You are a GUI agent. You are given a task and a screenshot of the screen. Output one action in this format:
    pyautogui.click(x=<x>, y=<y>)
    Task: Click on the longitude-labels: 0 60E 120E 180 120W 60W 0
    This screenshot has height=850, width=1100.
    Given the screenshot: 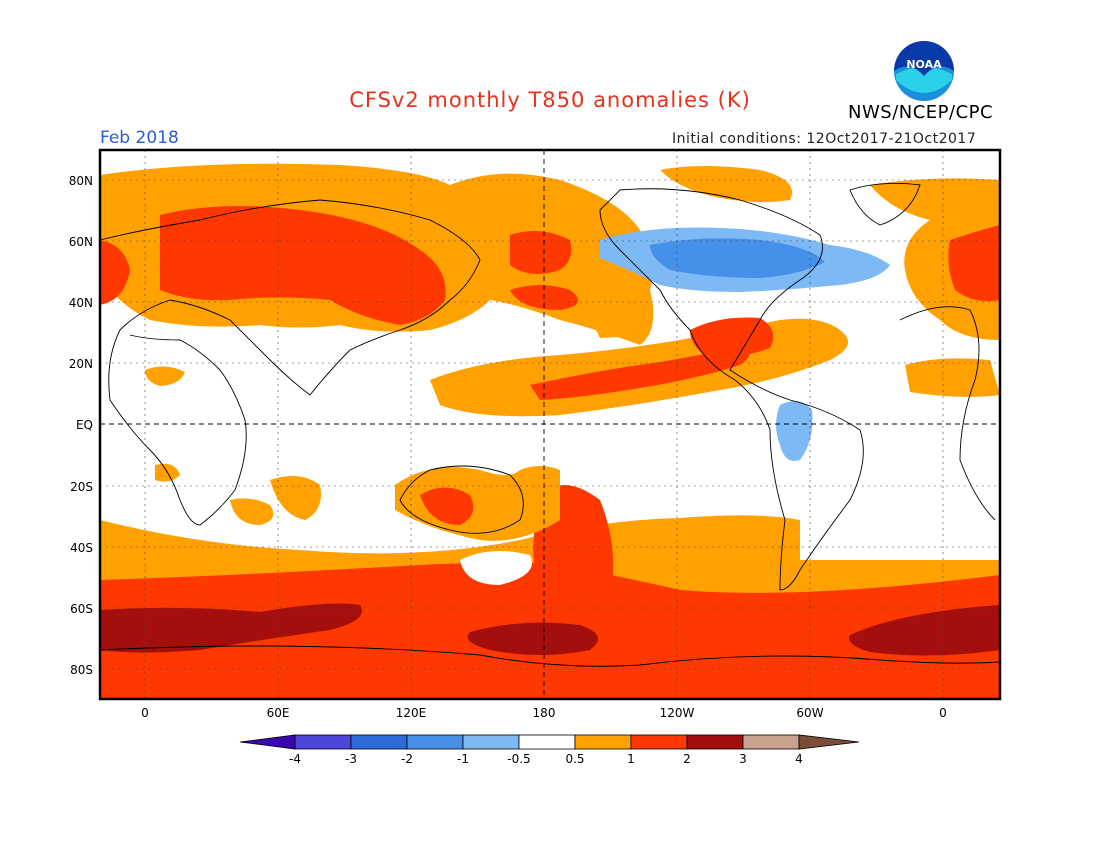 What is the action you would take?
    pyautogui.click(x=544, y=713)
    